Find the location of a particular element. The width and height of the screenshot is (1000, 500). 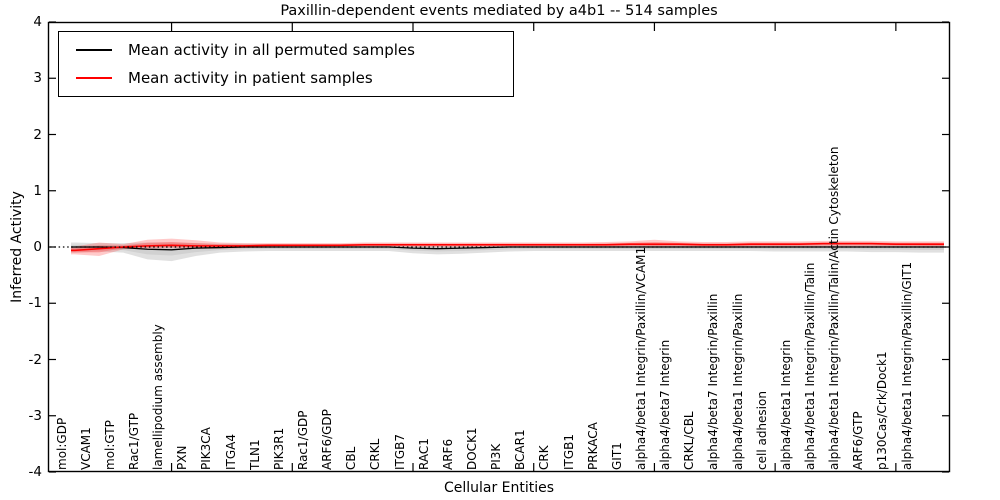

x-tick-label: DOCK1 is located at coordinates (471, 448).